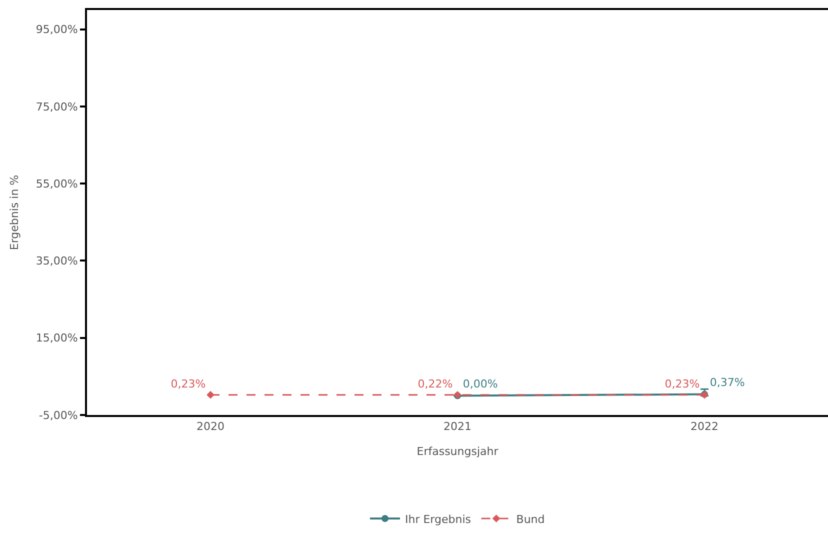 This screenshot has width=828, height=533. What do you see at coordinates (530, 519) in the screenshot?
I see `legend-label: Bund` at bounding box center [530, 519].